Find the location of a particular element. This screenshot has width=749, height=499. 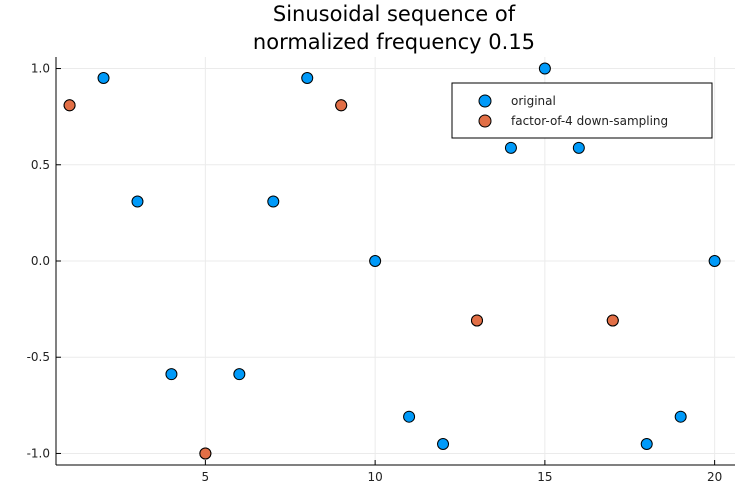

legend-marker-downsampled is located at coordinates (485, 121).